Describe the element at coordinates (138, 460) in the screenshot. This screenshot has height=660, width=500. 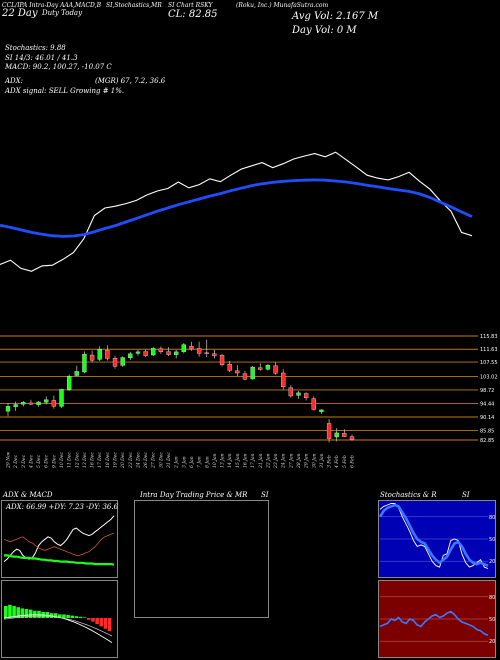
I see `x-tick-label: 24 Dec` at that location.